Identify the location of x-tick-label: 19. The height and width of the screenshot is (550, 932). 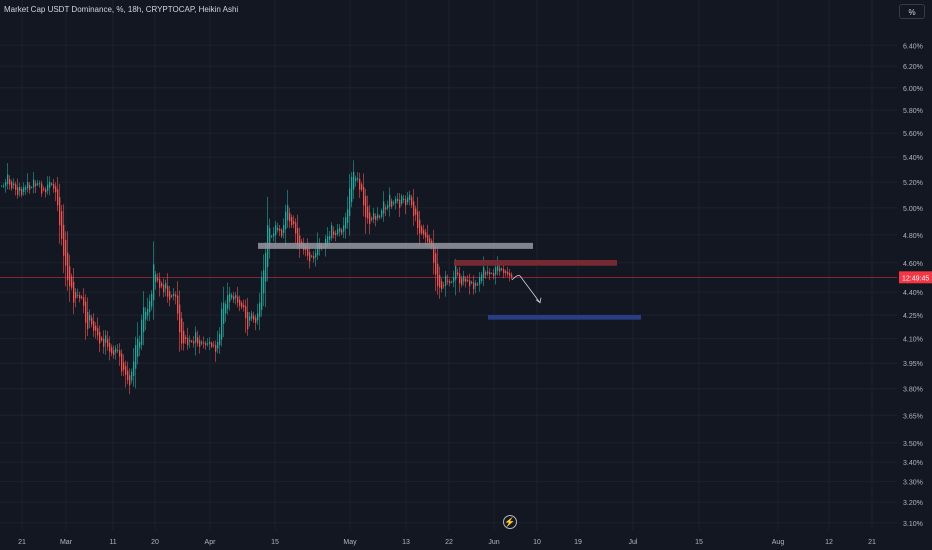
(578, 542).